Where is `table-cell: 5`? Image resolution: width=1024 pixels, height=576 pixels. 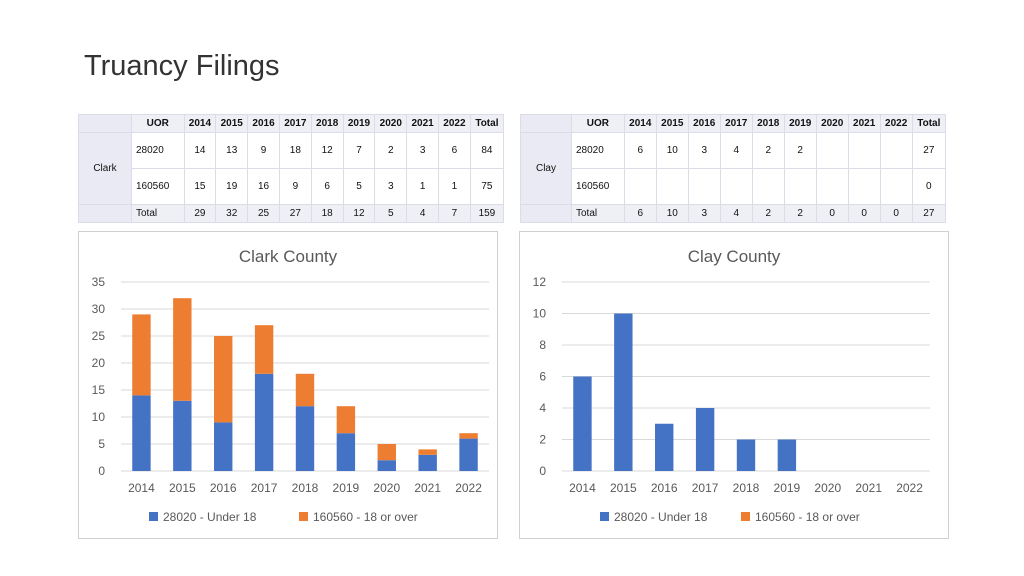 table-cell: 5 is located at coordinates (359, 186).